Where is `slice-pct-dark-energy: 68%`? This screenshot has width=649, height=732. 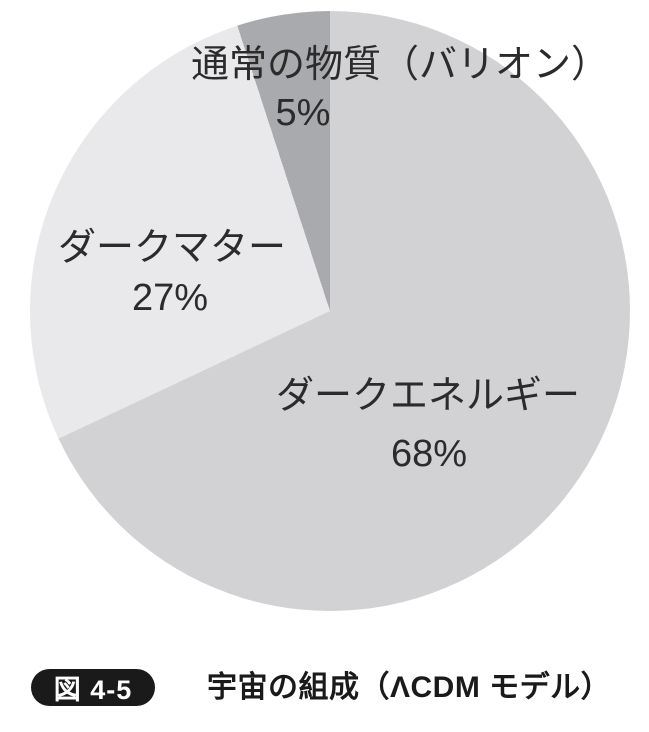 slice-pct-dark-energy: 68% is located at coordinates (429, 454).